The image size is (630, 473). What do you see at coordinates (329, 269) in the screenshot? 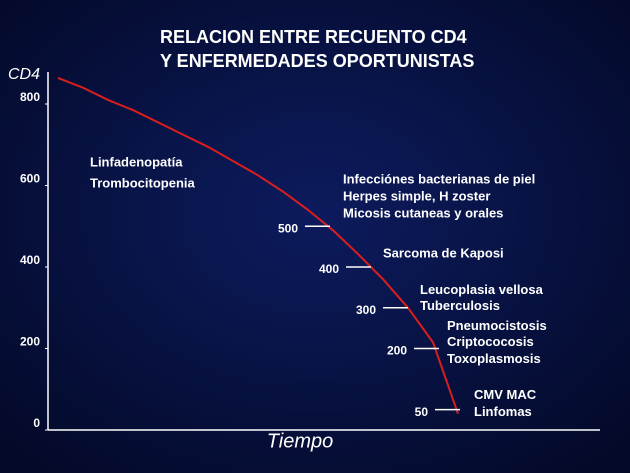
I see `annotation-value: 400` at bounding box center [329, 269].